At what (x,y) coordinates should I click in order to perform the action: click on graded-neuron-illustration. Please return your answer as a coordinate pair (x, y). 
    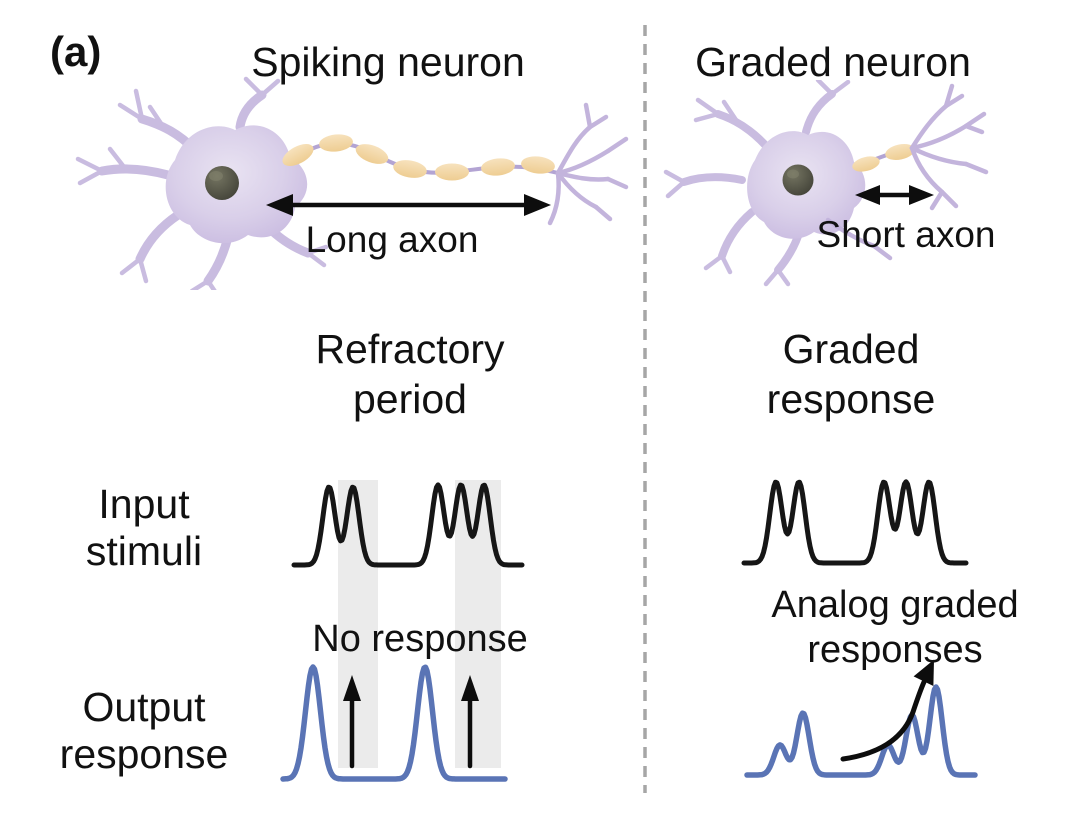
    Looking at the image, I should click on (826, 183).